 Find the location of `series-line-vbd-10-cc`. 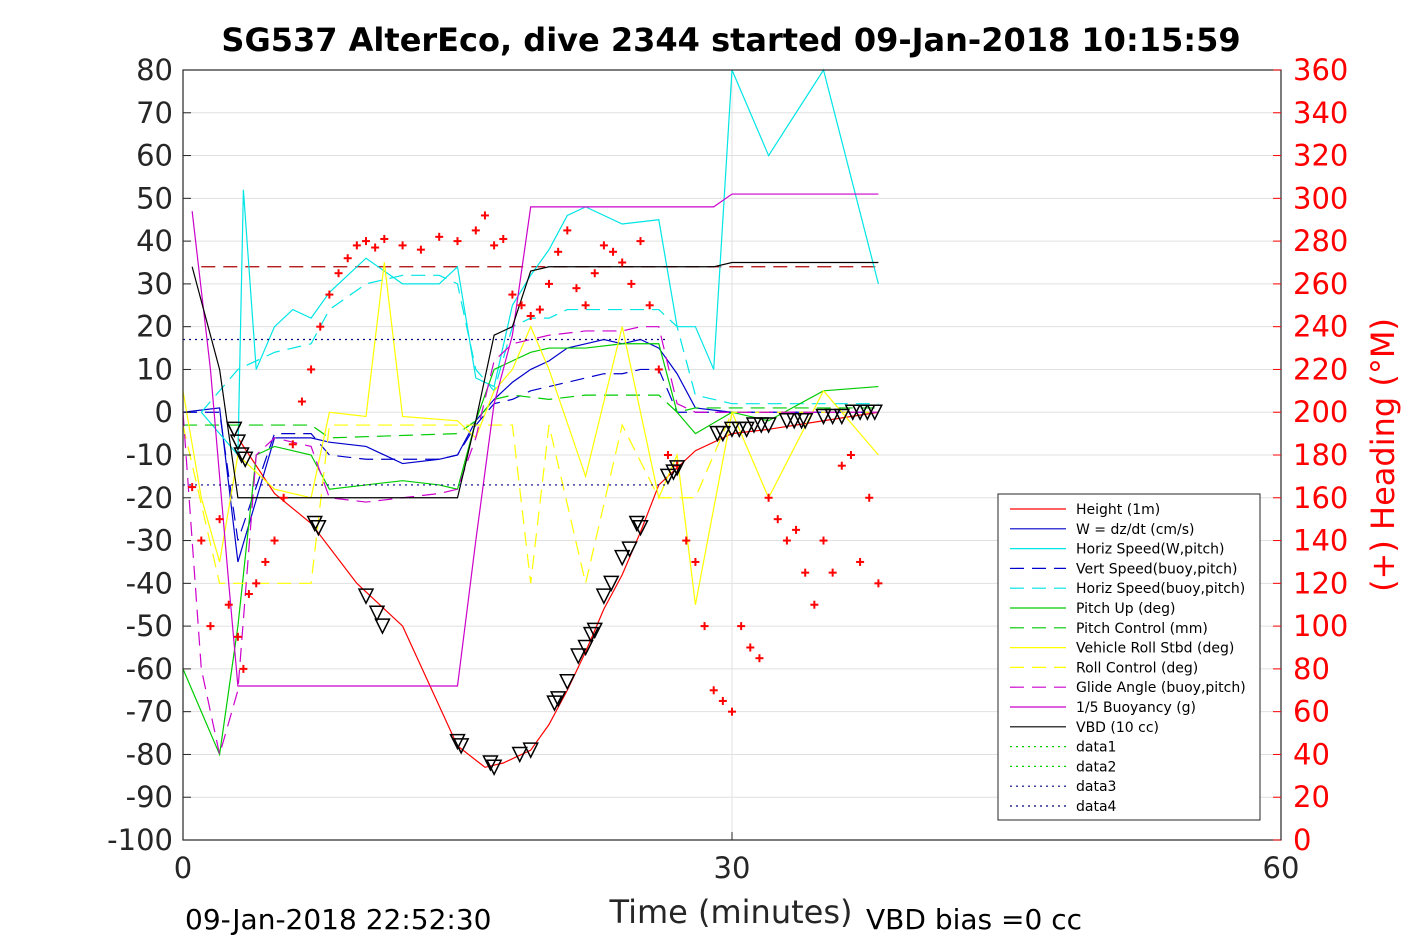

series-line-vbd-10-cc is located at coordinates (535, 380).